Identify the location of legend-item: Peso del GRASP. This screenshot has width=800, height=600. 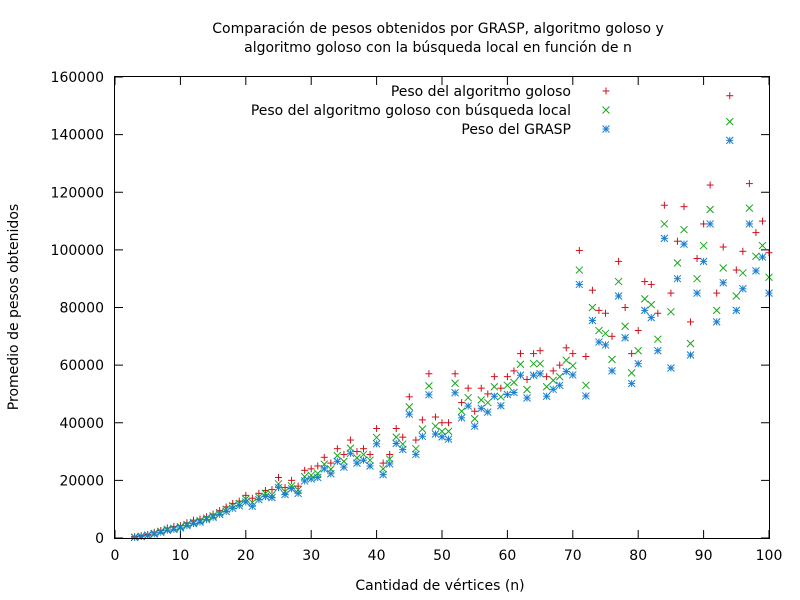
(535, 130).